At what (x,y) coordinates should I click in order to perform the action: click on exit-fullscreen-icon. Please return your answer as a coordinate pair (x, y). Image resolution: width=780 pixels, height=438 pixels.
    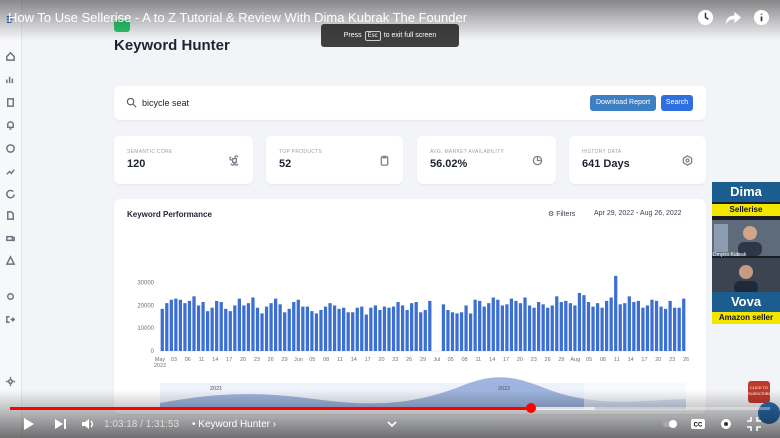
    Looking at the image, I should click on (754, 424).